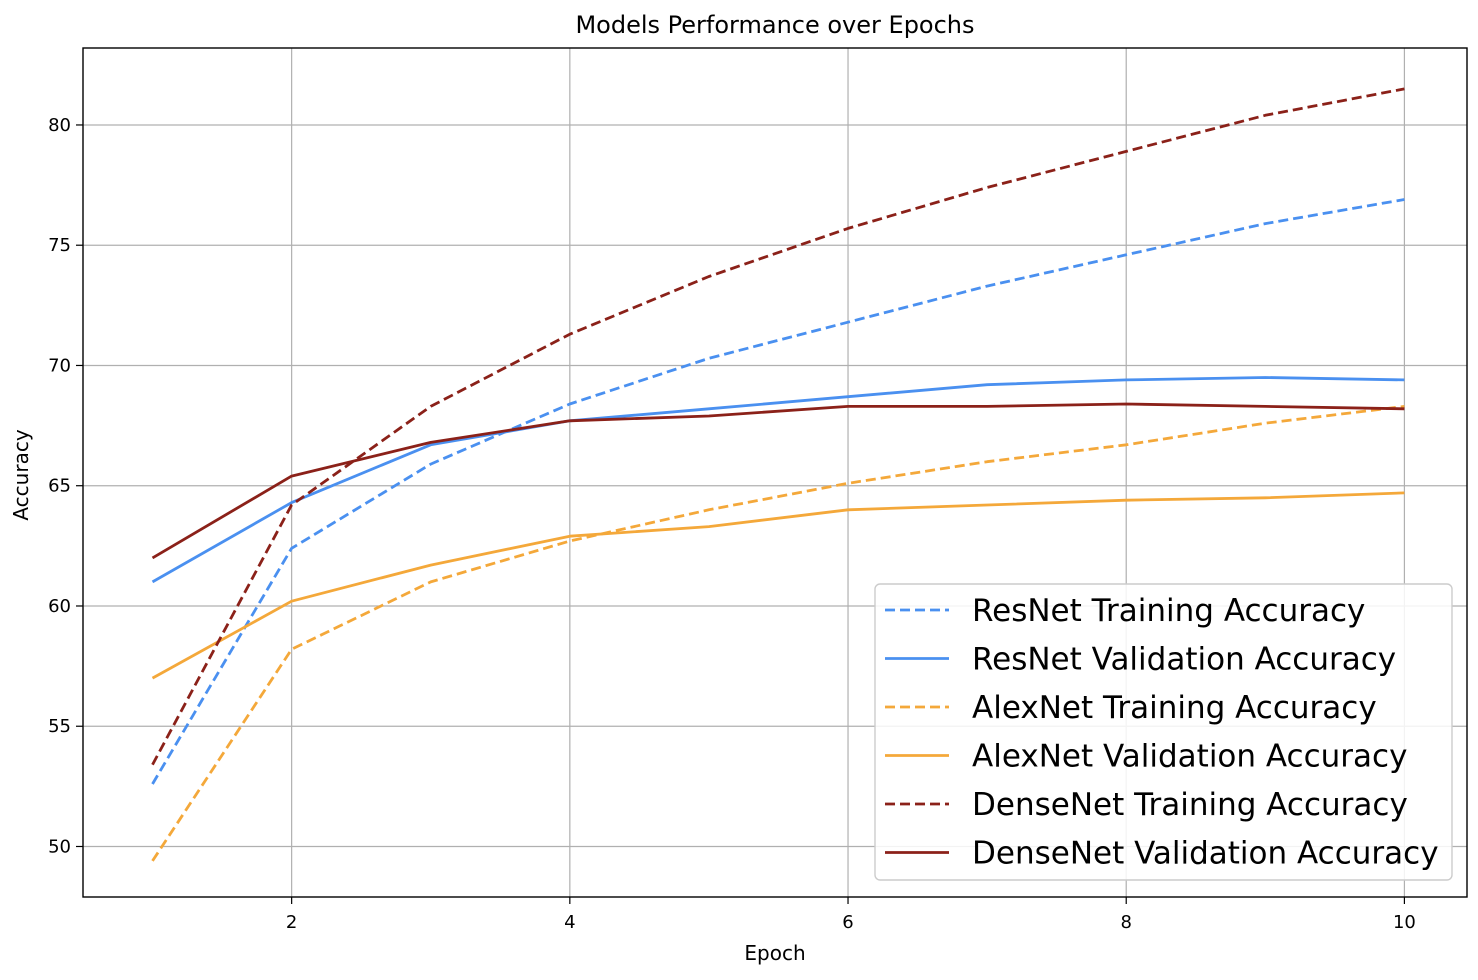 The width and height of the screenshot is (1478, 980). Describe the element at coordinates (774, 25) in the screenshot. I see `chart-title: Models Performance over Epochs` at that location.